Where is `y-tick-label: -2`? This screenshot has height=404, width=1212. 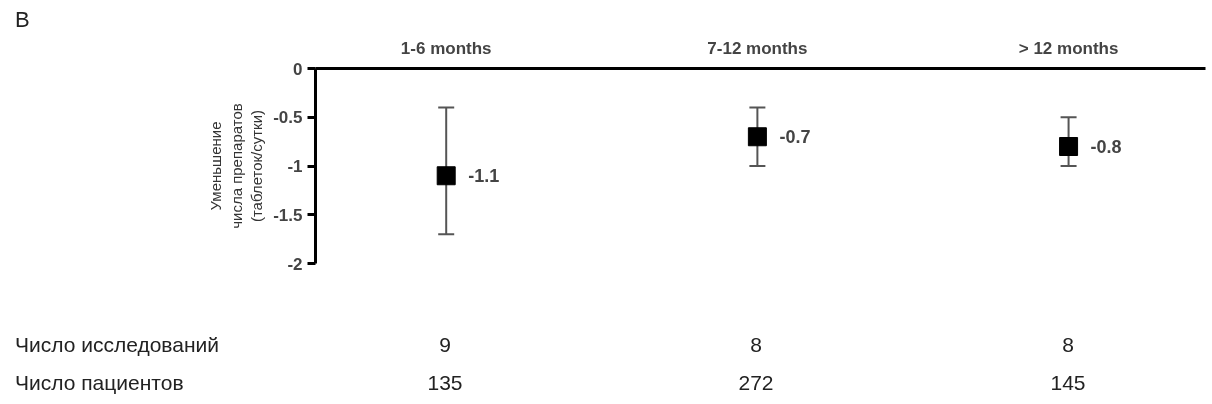
y-tick-label: -2 is located at coordinates (295, 264).